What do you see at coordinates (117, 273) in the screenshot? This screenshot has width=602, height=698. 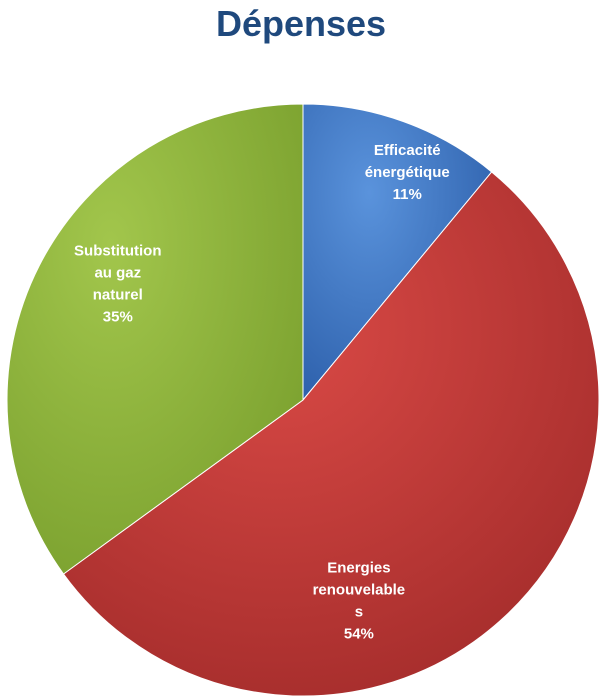 I see `slice-name-label: au gaz` at bounding box center [117, 273].